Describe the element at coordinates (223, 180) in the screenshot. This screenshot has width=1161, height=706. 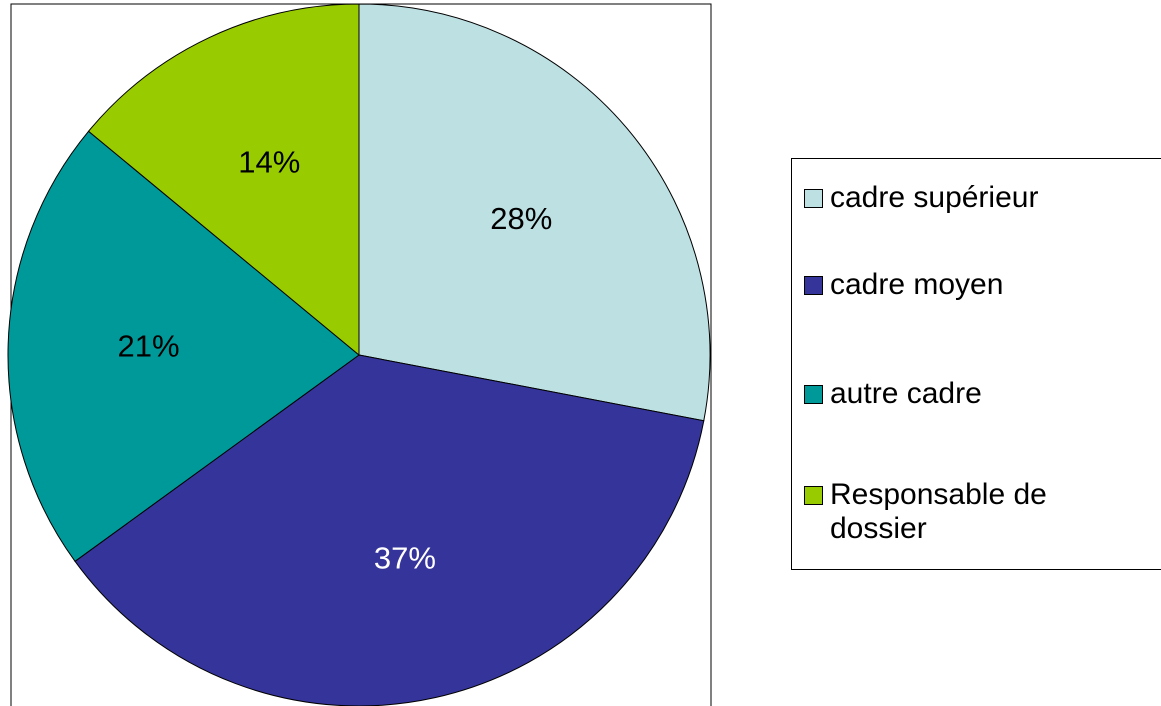
I see `pie-slice` at that location.